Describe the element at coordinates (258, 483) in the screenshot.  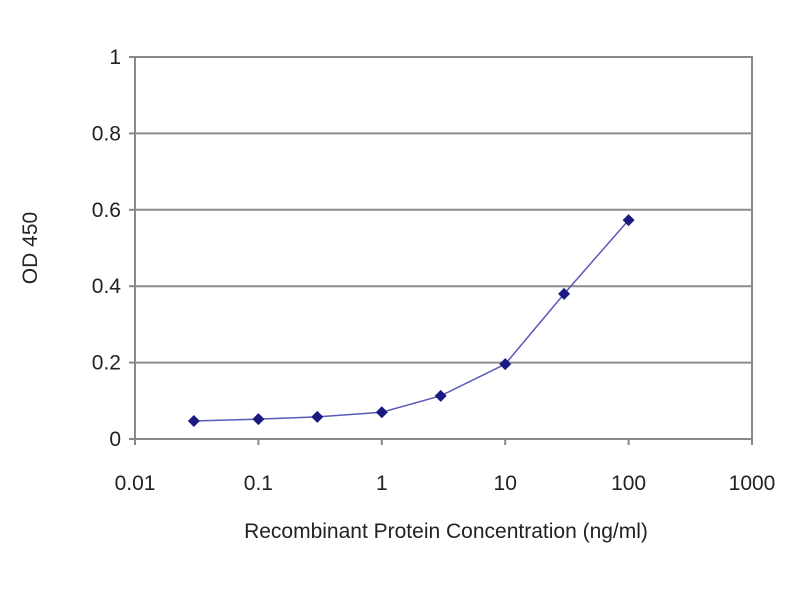
I see `x-tick-label: 0.1` at that location.